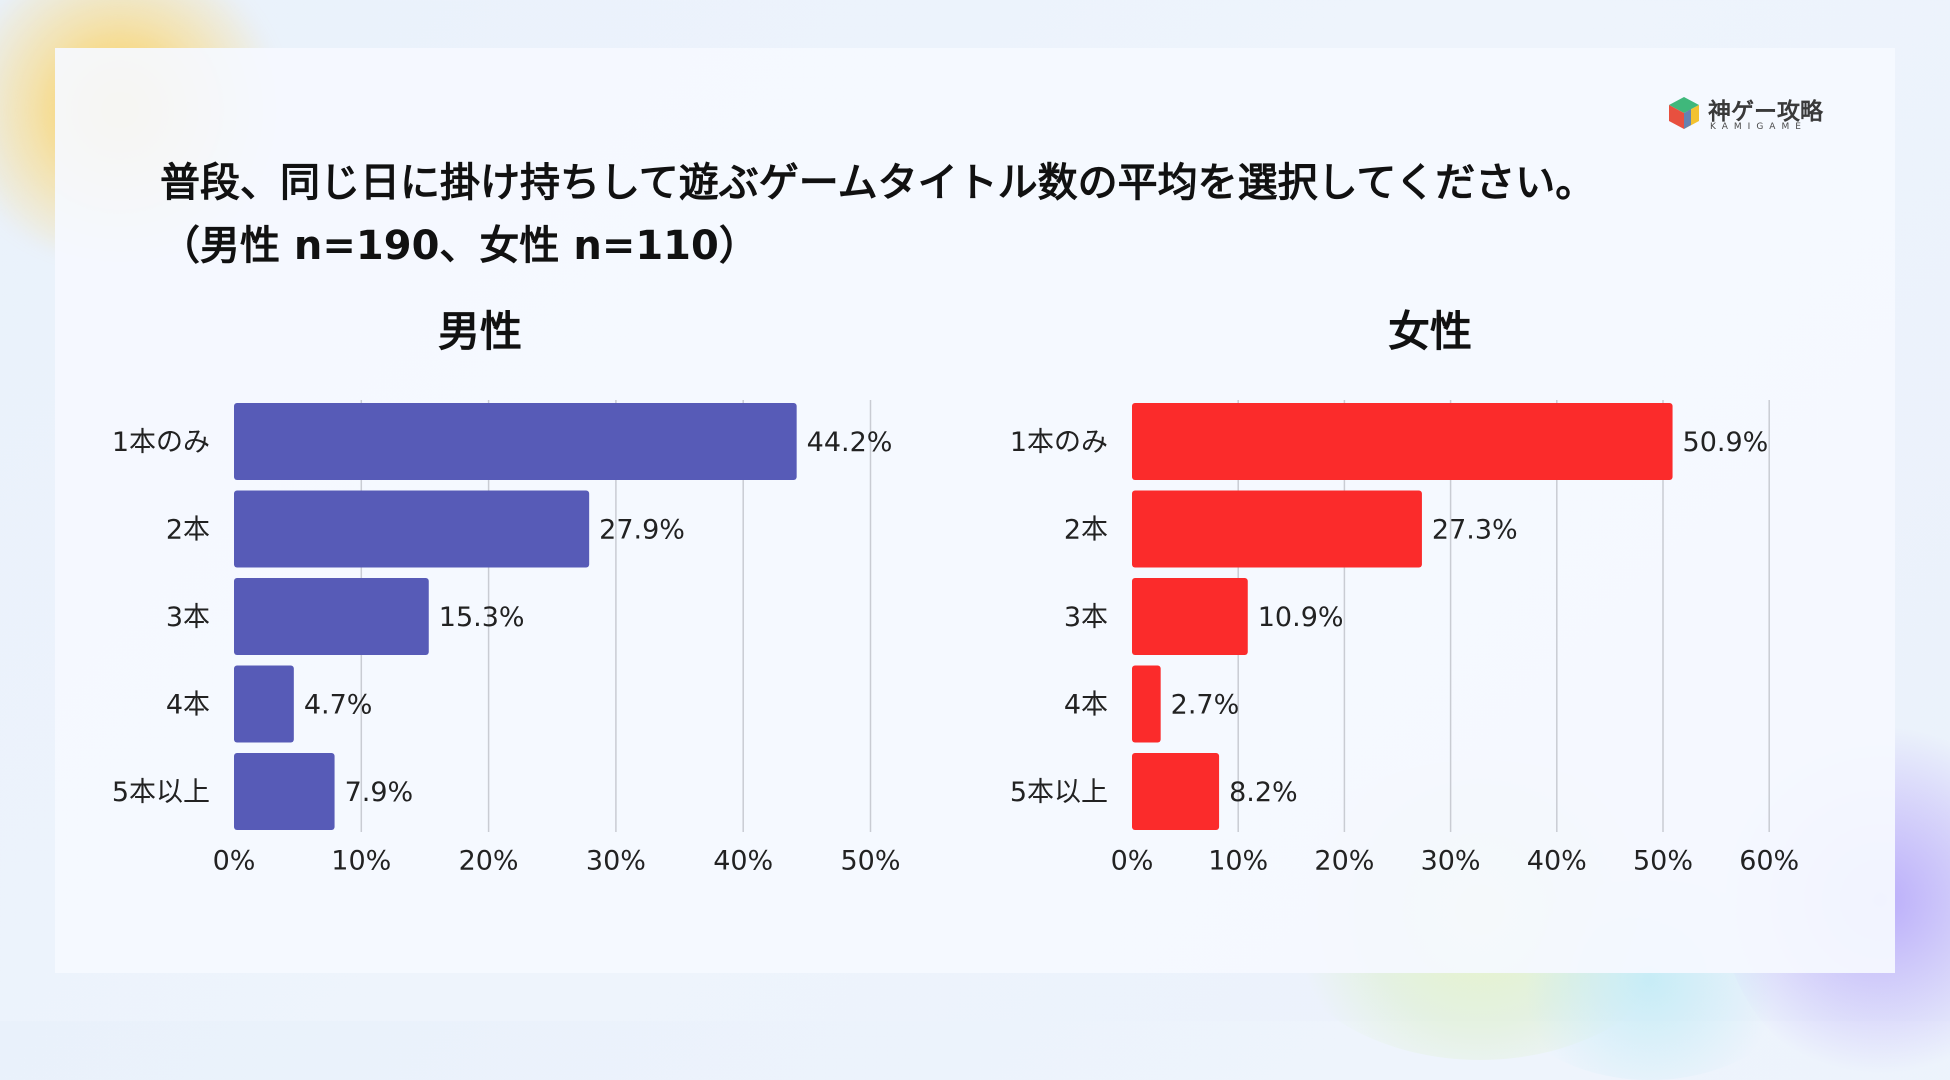 This screenshot has width=1950, height=1080. Describe the element at coordinates (1301, 617) in the screenshot. I see `female-value-label: 10.9%` at that location.